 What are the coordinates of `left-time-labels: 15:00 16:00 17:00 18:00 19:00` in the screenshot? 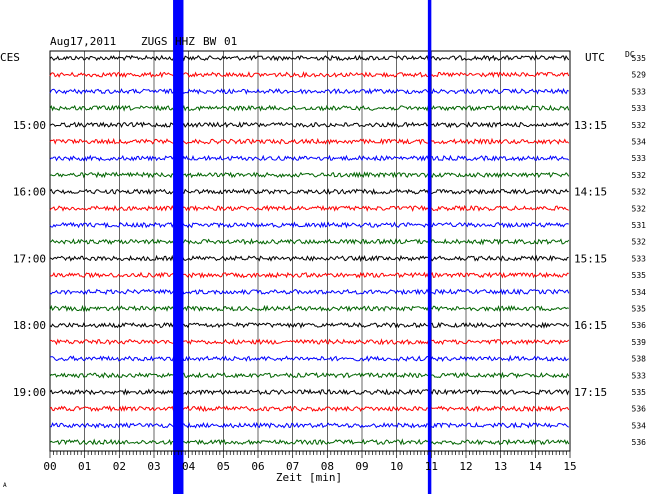 It's located at (29, 259).